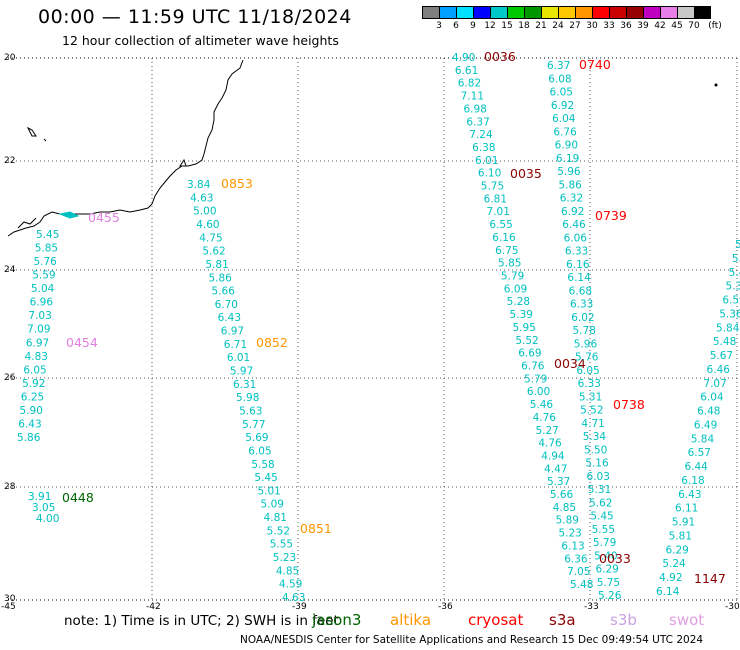 This screenshot has width=740, height=650. What do you see at coordinates (686, 509) in the screenshot?
I see `wave-height-value: 6.11` at bounding box center [686, 509].